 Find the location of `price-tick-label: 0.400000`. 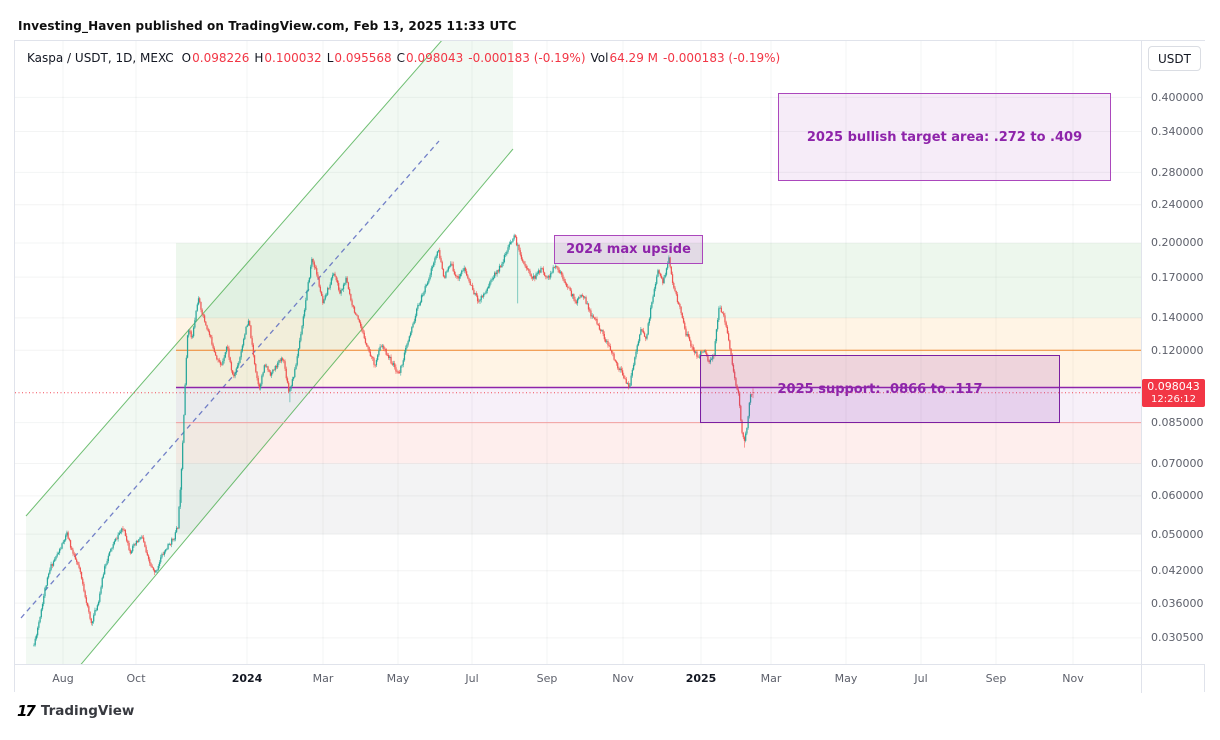

price-tick-label: 0.400000 is located at coordinates (1177, 97).